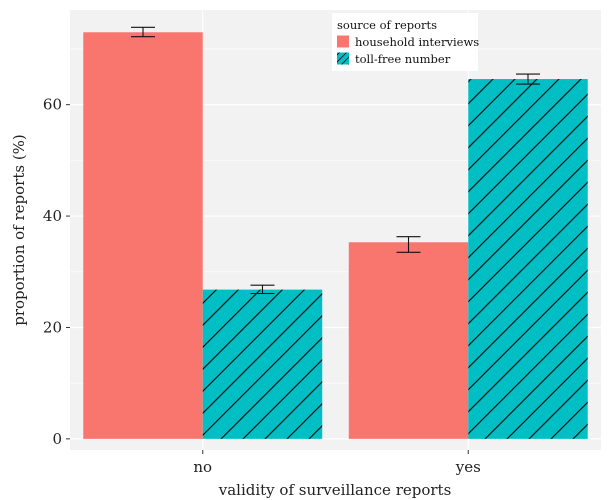  What do you see at coordinates (403, 59) in the screenshot?
I see `legend-label-toll-free-number: toll-free number` at bounding box center [403, 59].